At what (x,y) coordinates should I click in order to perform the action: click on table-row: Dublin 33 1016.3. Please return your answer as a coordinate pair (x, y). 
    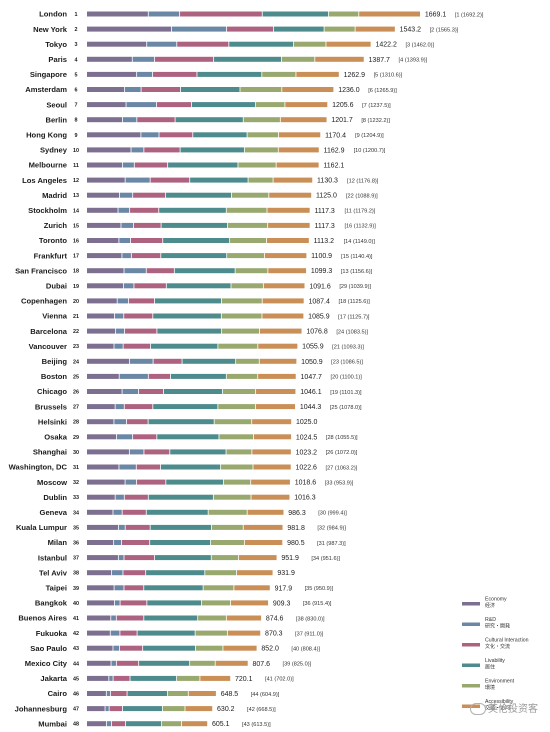
    Looking at the image, I should click on (179, 497).